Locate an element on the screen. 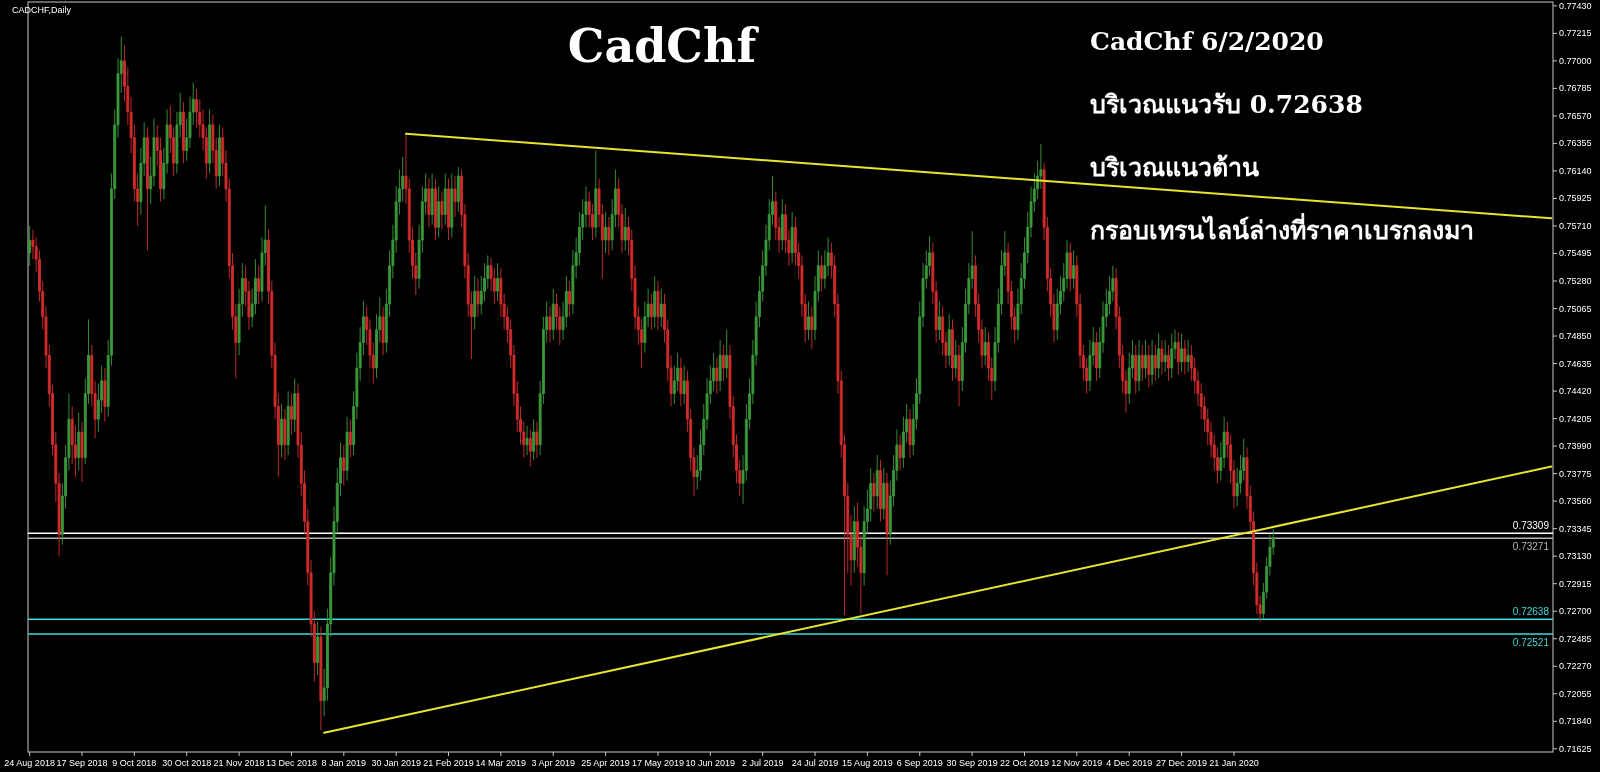  y-tick-label: 0.75925 is located at coordinates (1575, 198).